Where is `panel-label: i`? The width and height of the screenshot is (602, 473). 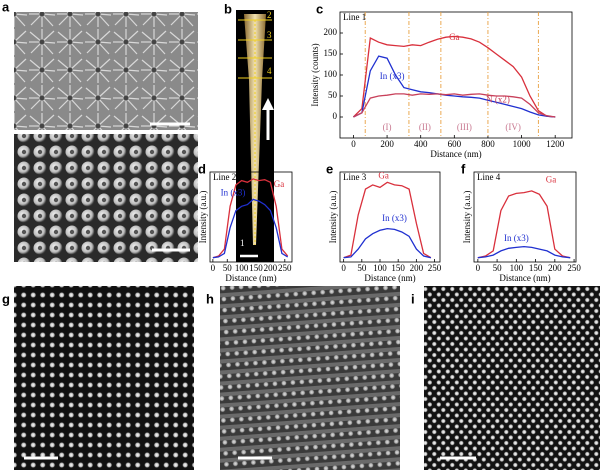 panel-label: i is located at coordinates (413, 298).